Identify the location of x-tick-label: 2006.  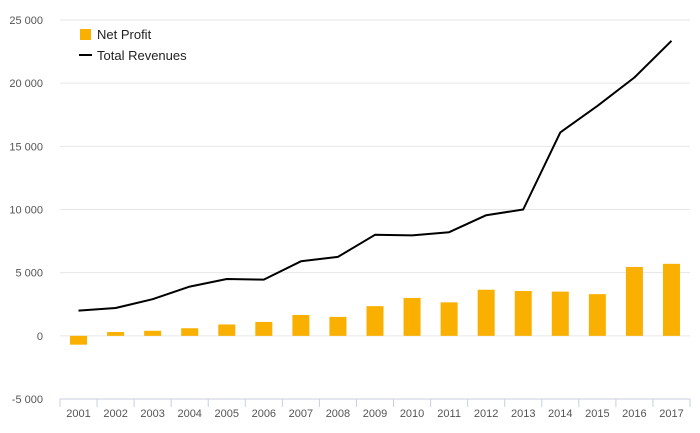
(264, 414).